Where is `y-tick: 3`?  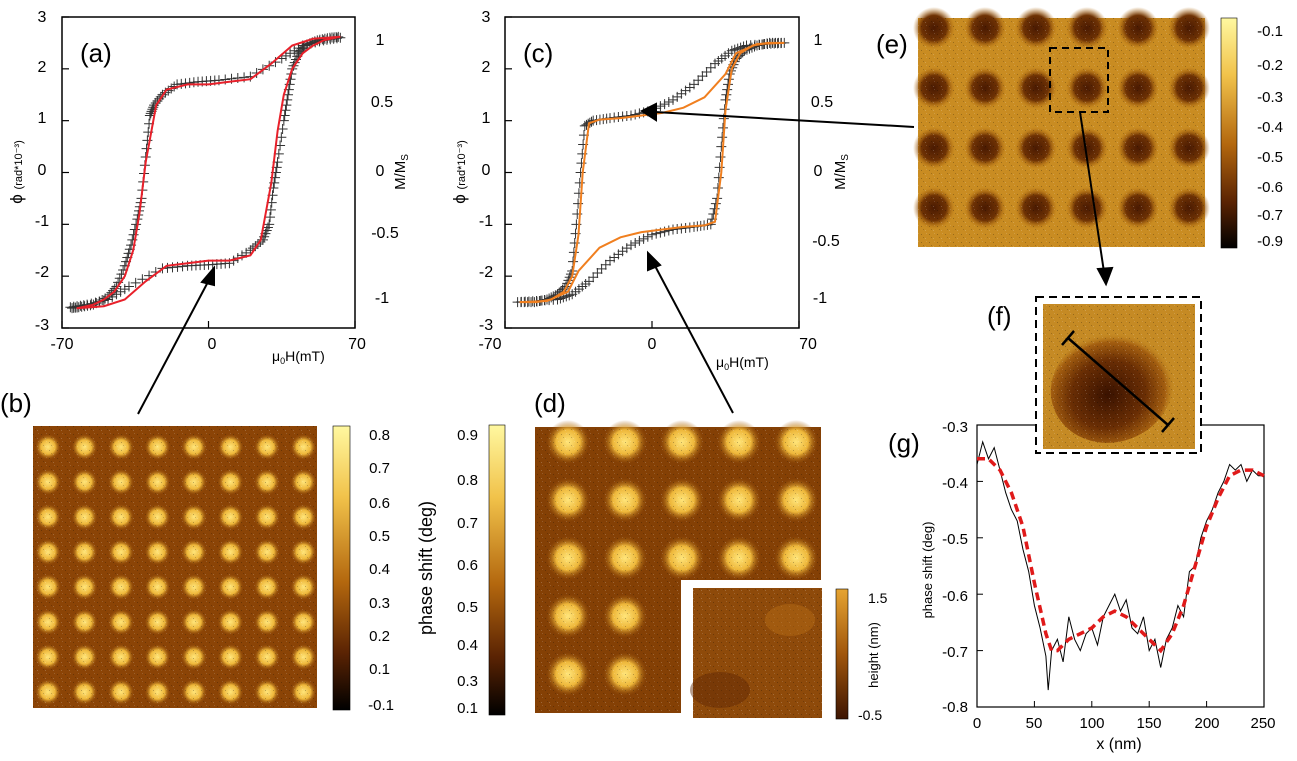 y-tick: 3 is located at coordinates (486, 17).